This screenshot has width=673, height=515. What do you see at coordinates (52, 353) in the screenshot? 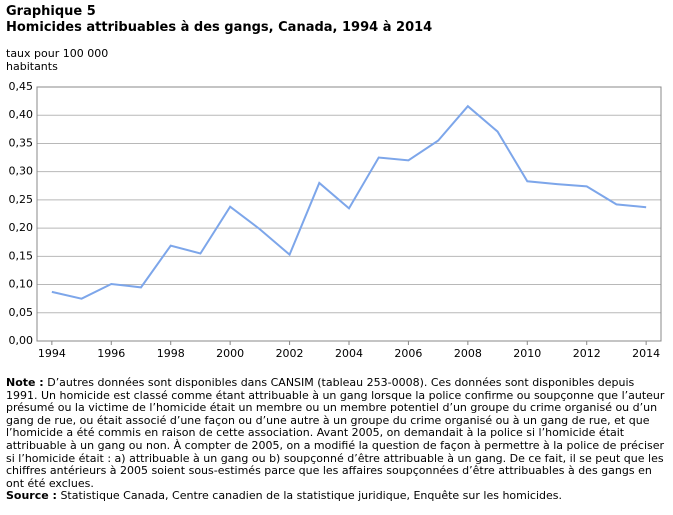
I see `x-tick-label: 1994` at bounding box center [52, 353].